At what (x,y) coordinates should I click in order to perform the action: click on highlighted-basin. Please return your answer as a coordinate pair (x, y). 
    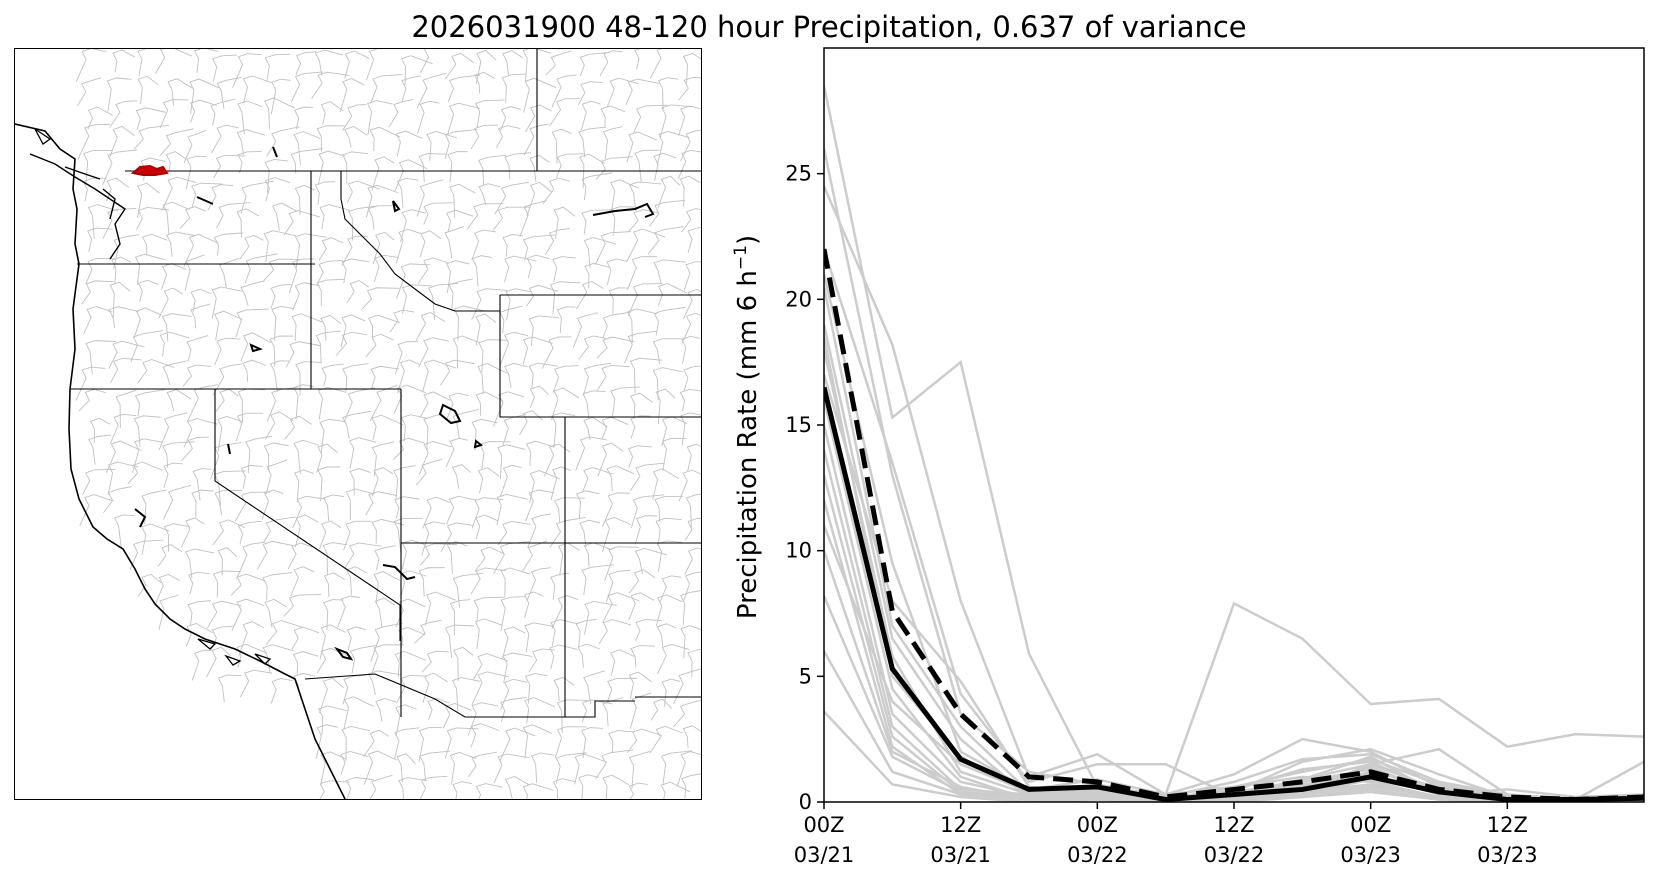
    Looking at the image, I should click on (149, 170).